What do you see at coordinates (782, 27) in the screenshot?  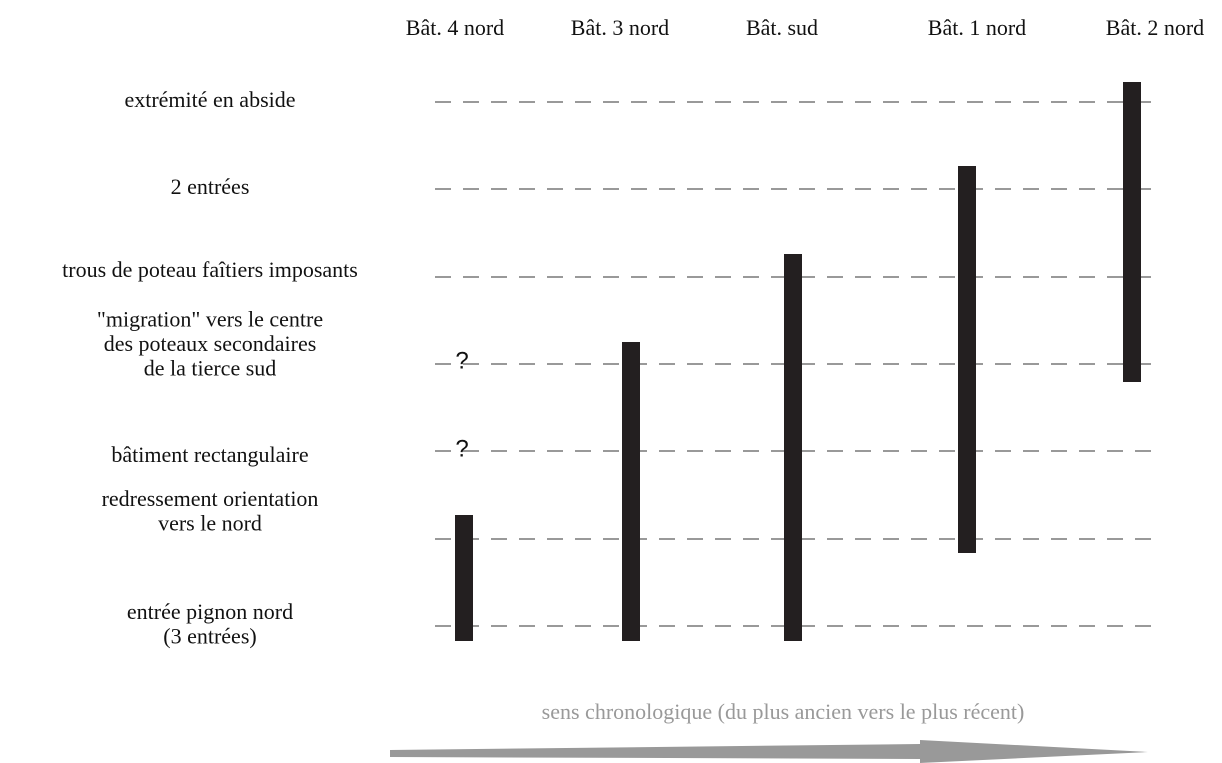 I see `column-label: Bât. sud` at bounding box center [782, 27].